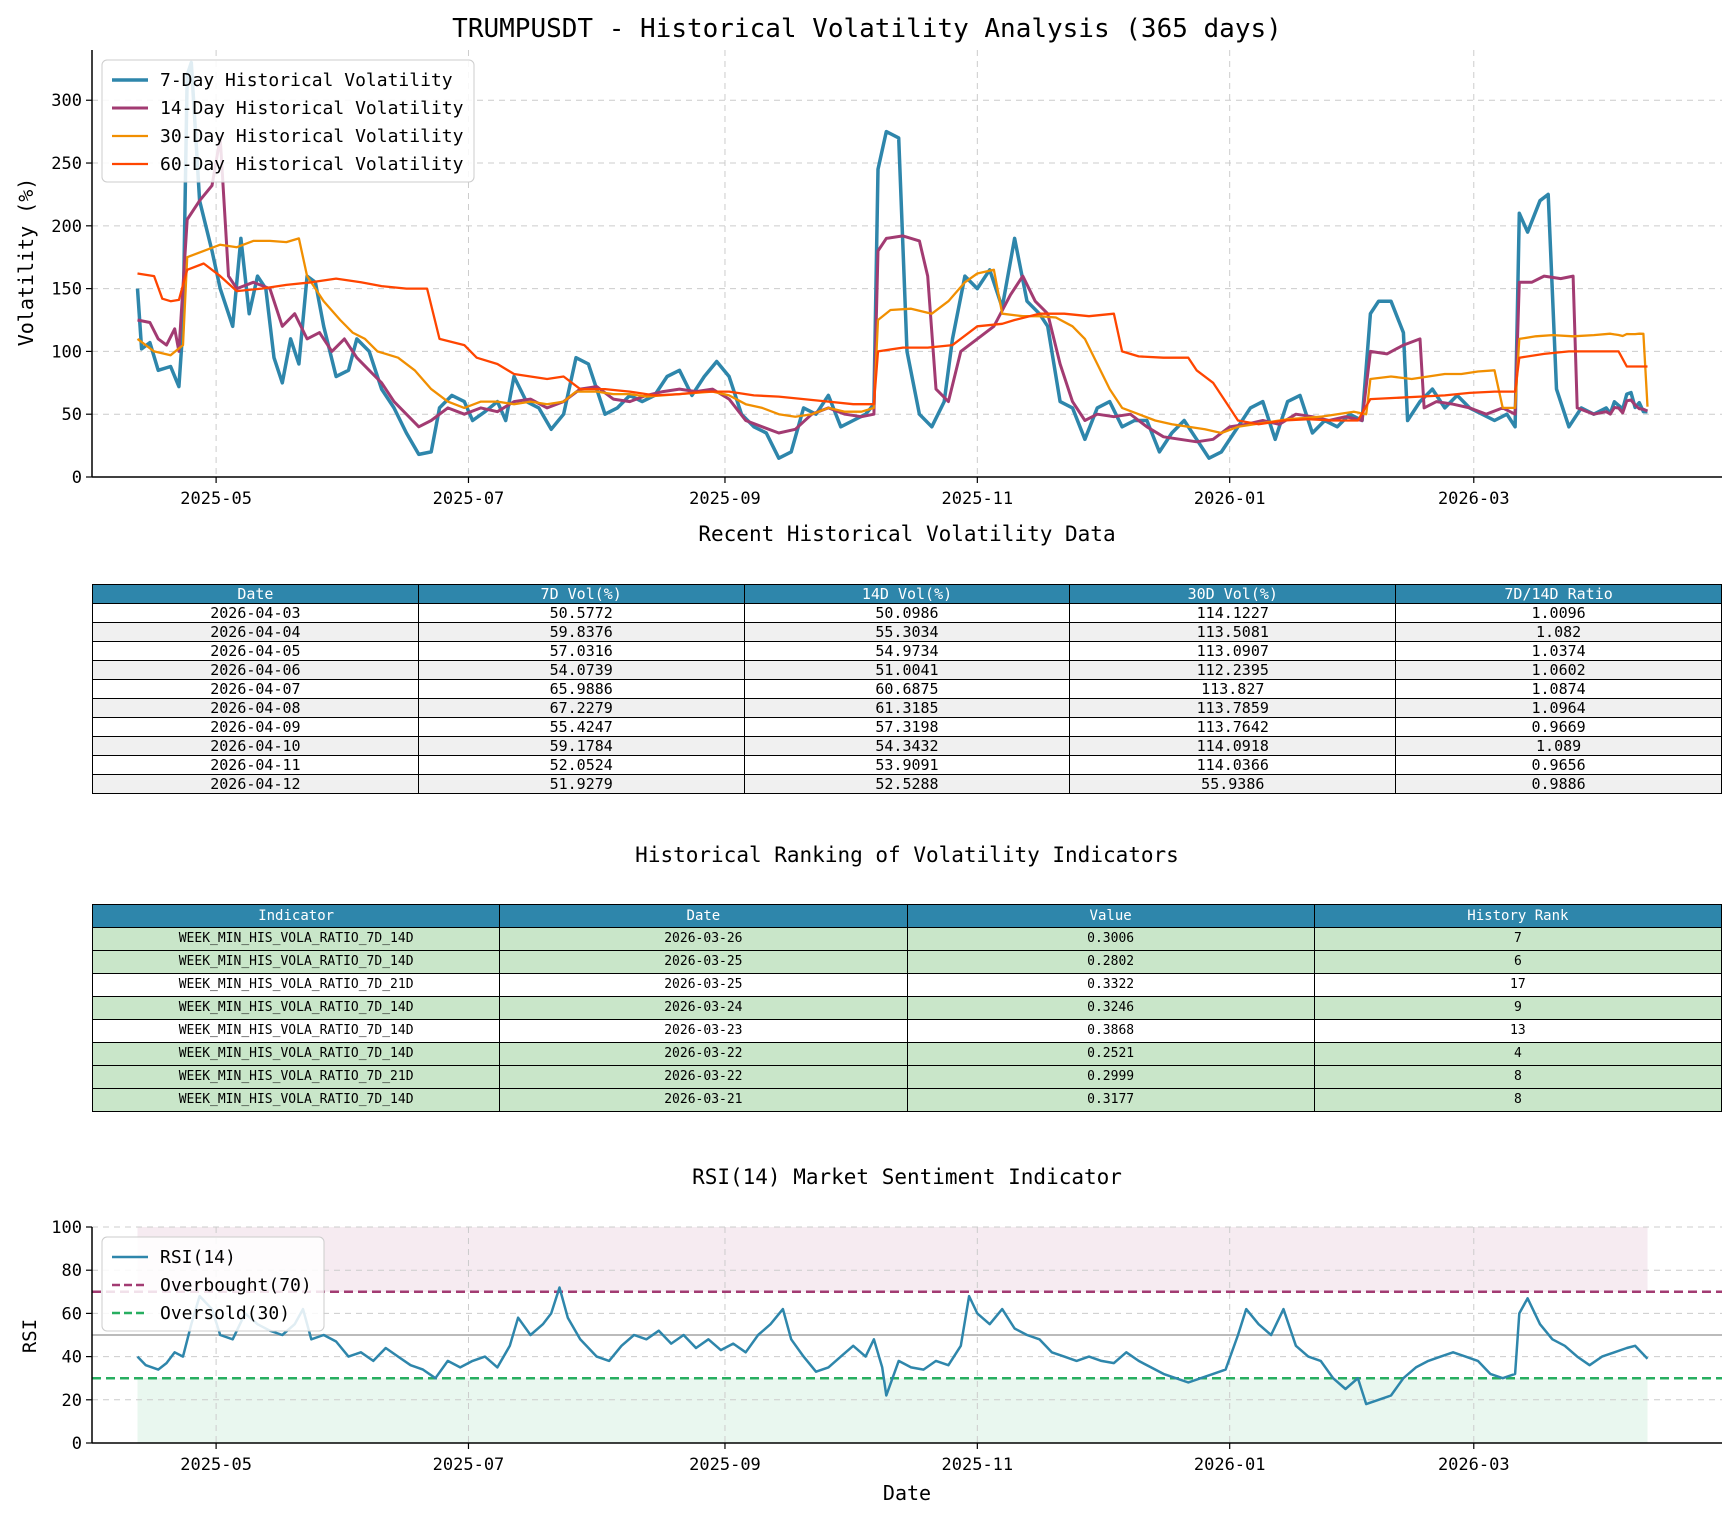 The height and width of the screenshot is (1513, 1734). What do you see at coordinates (1558, 765) in the screenshot?
I see `table-cell: 0.9656` at bounding box center [1558, 765].